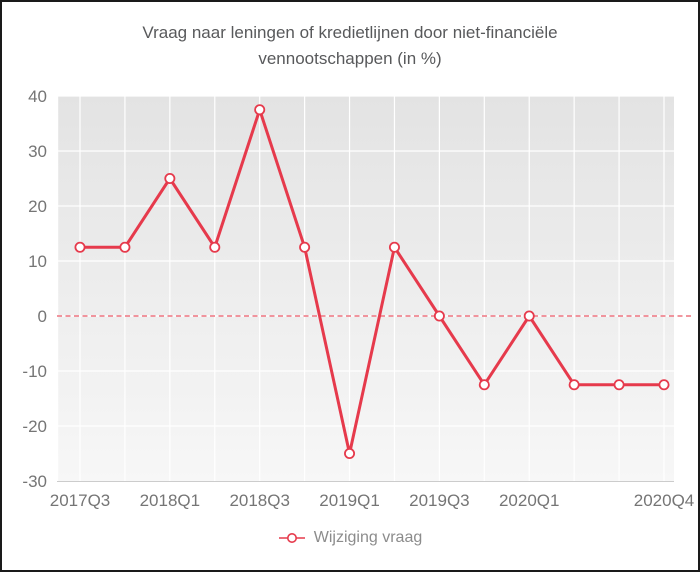 The height and width of the screenshot is (572, 700). Describe the element at coordinates (368, 537) in the screenshot. I see `legend-label: Wijziging vraag` at that location.